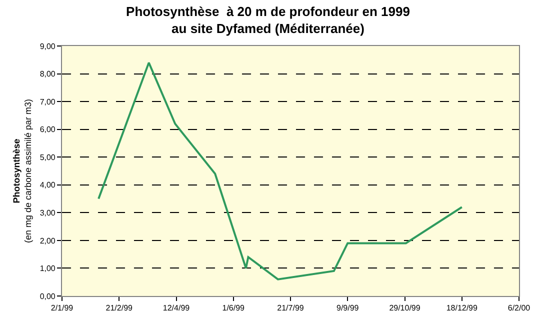  Describe the element at coordinates (48, 241) in the screenshot. I see `y-tick-label: 2,00` at that location.